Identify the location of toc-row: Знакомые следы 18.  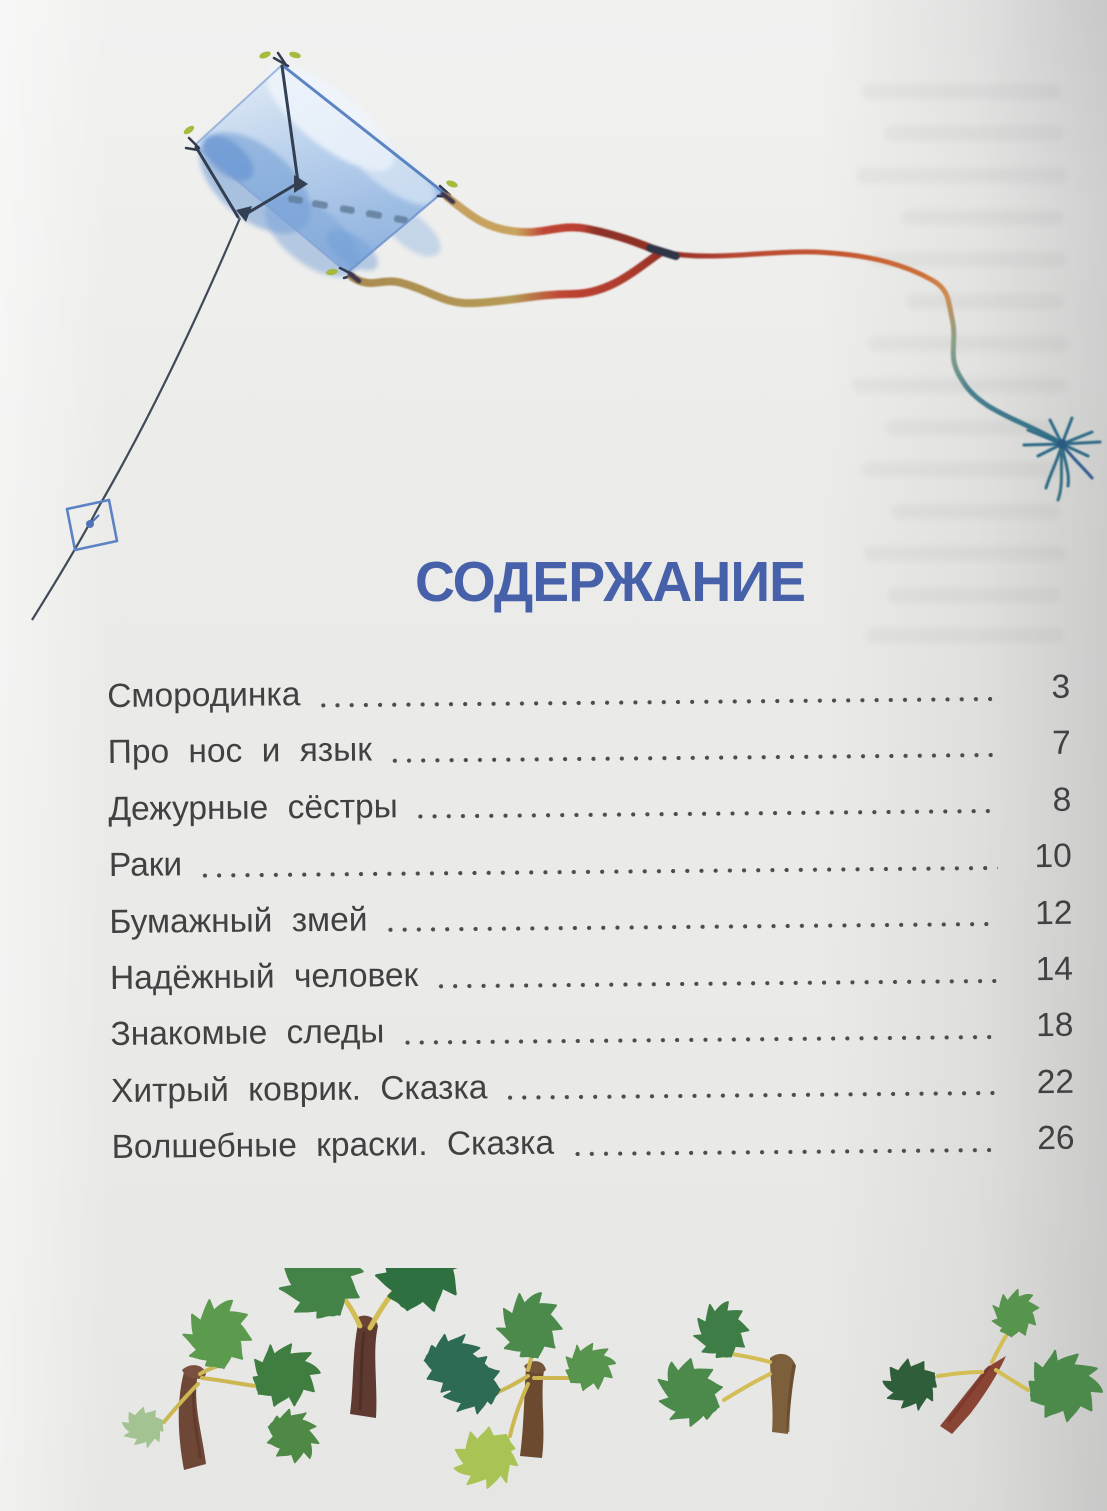
(591, 1031).